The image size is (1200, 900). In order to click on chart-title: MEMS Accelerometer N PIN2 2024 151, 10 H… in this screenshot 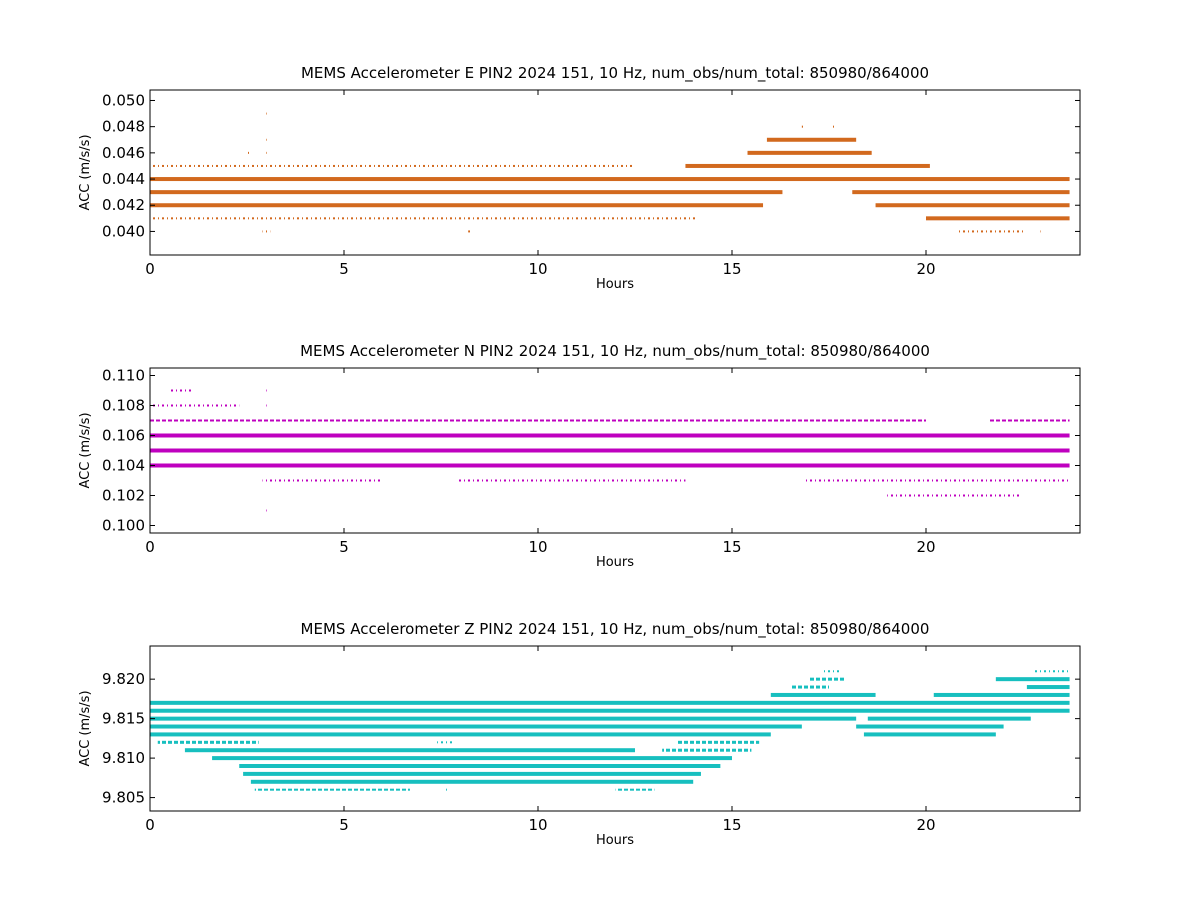, I will do `click(615, 351)`.